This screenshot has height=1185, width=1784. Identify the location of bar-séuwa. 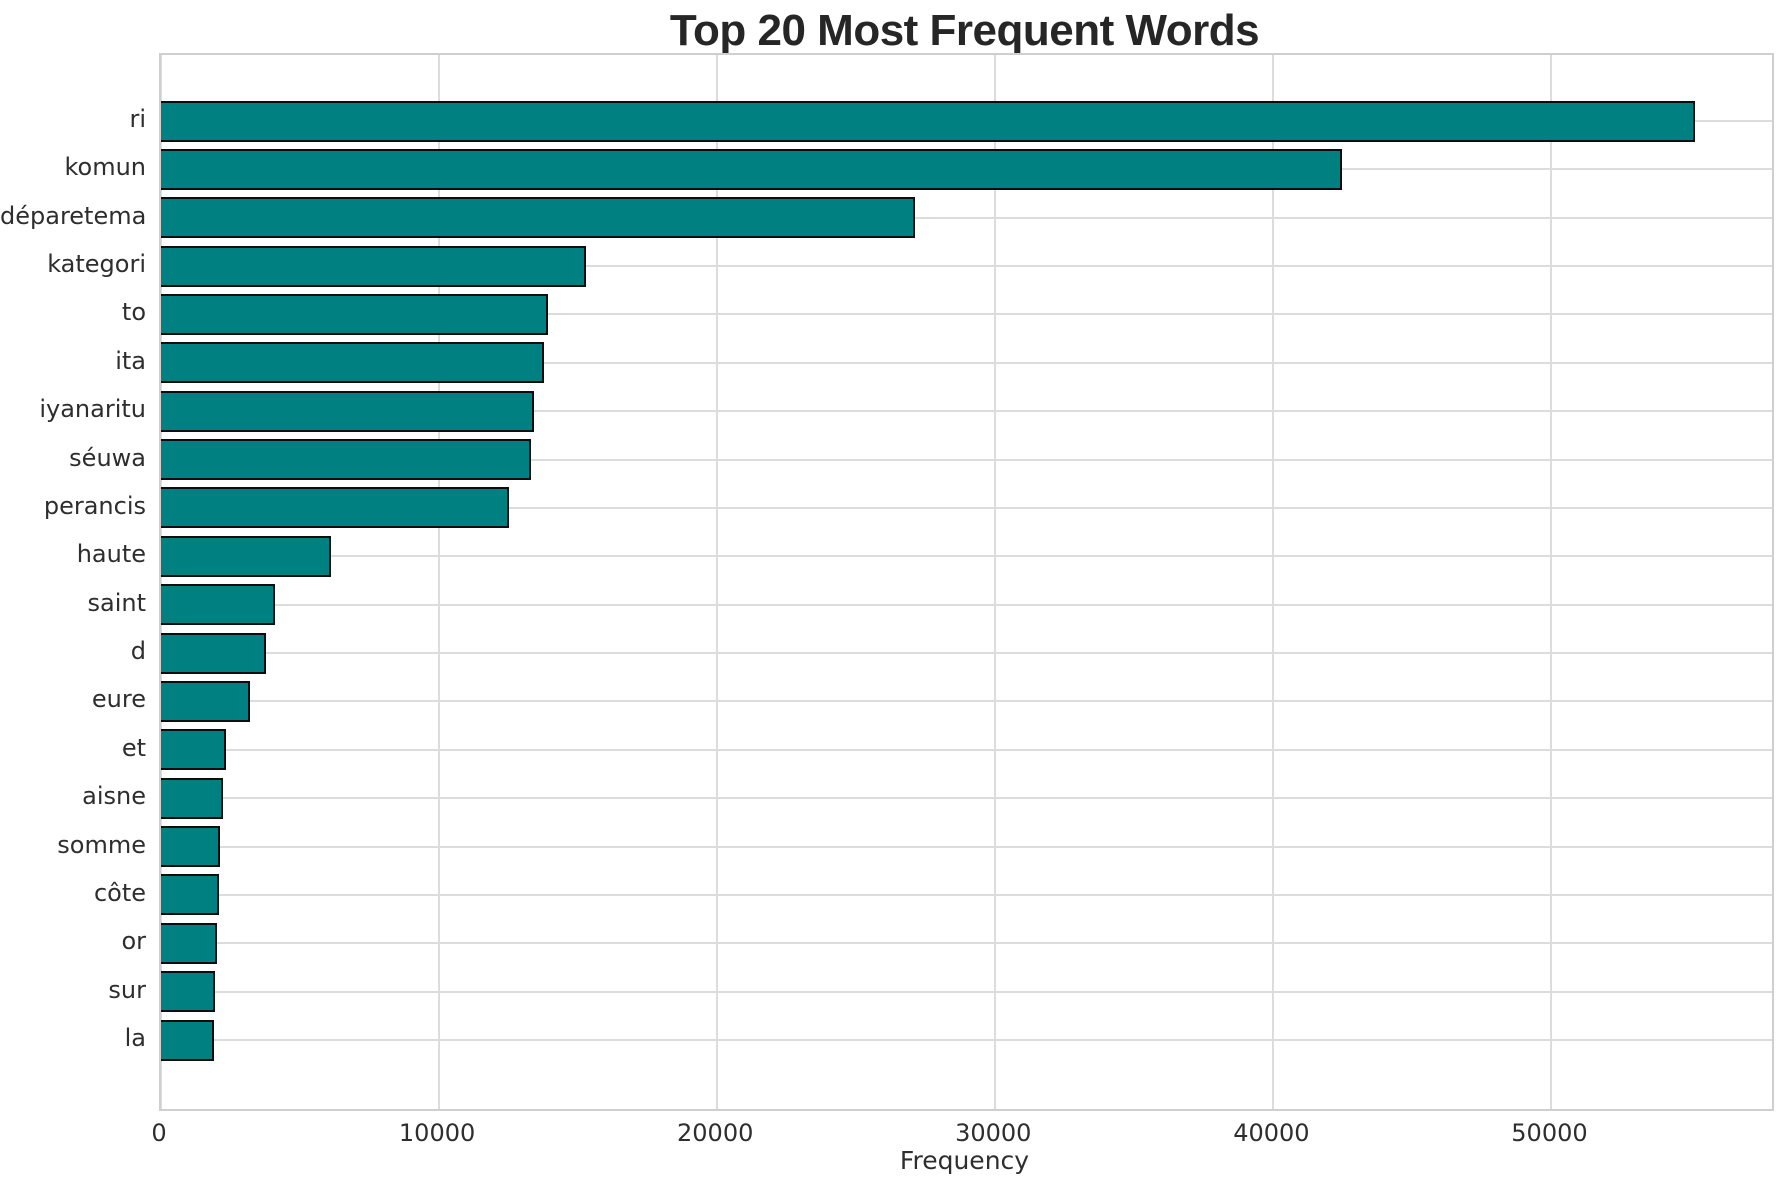
(346, 460).